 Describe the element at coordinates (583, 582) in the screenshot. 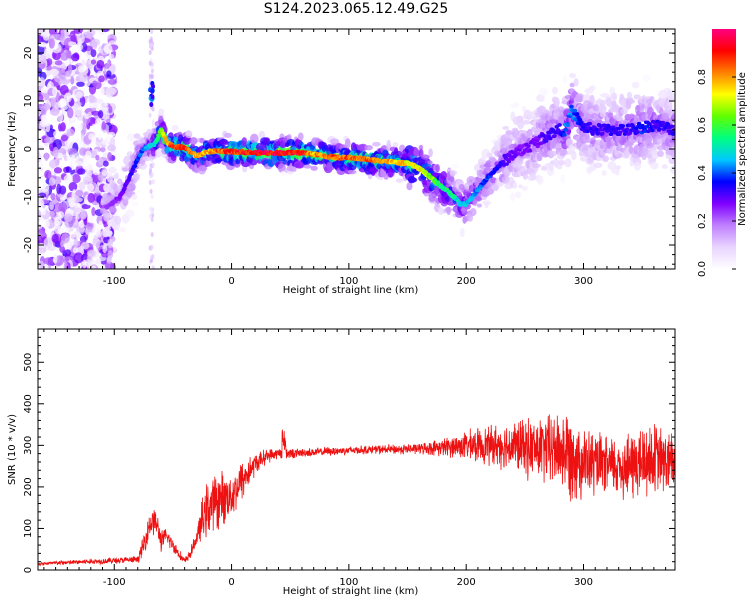

I see `snr-x-tick-label: 300` at that location.